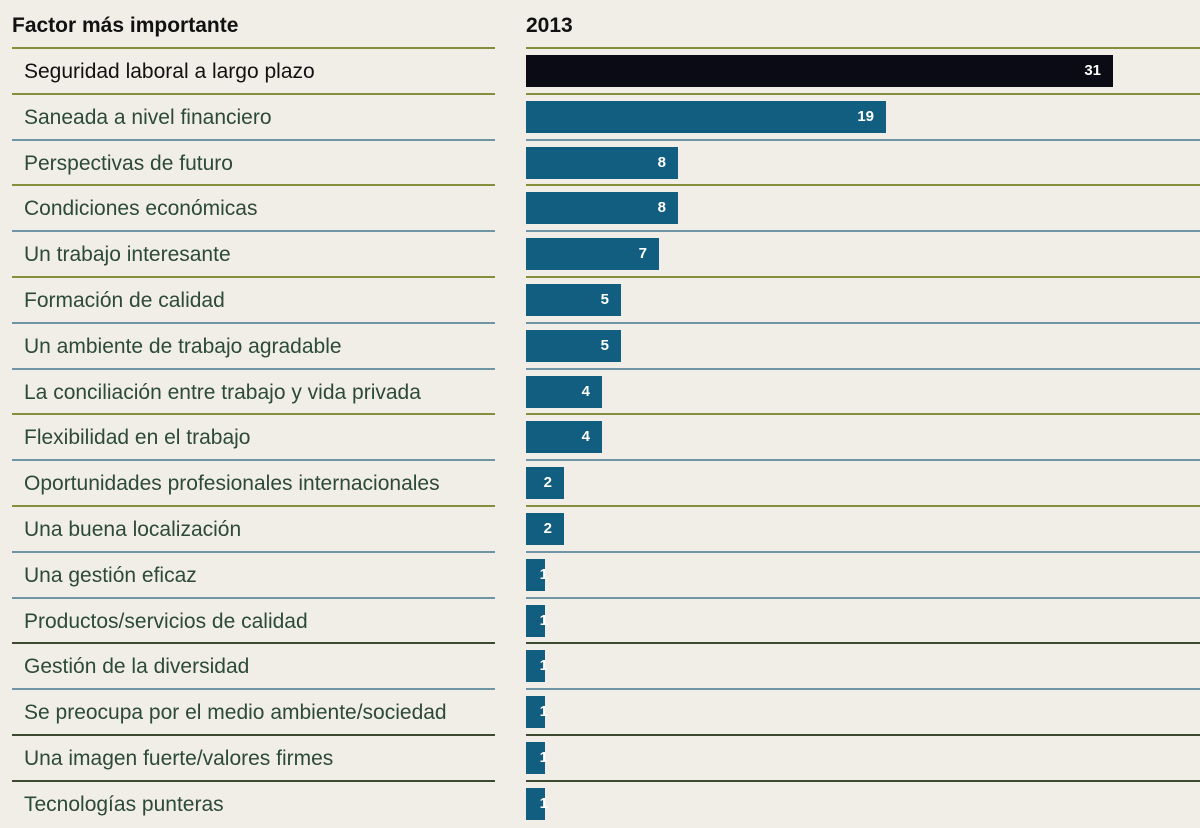 The height and width of the screenshot is (828, 1200). Describe the element at coordinates (124, 804) in the screenshot. I see `category-label: Tecnologías punteras` at that location.